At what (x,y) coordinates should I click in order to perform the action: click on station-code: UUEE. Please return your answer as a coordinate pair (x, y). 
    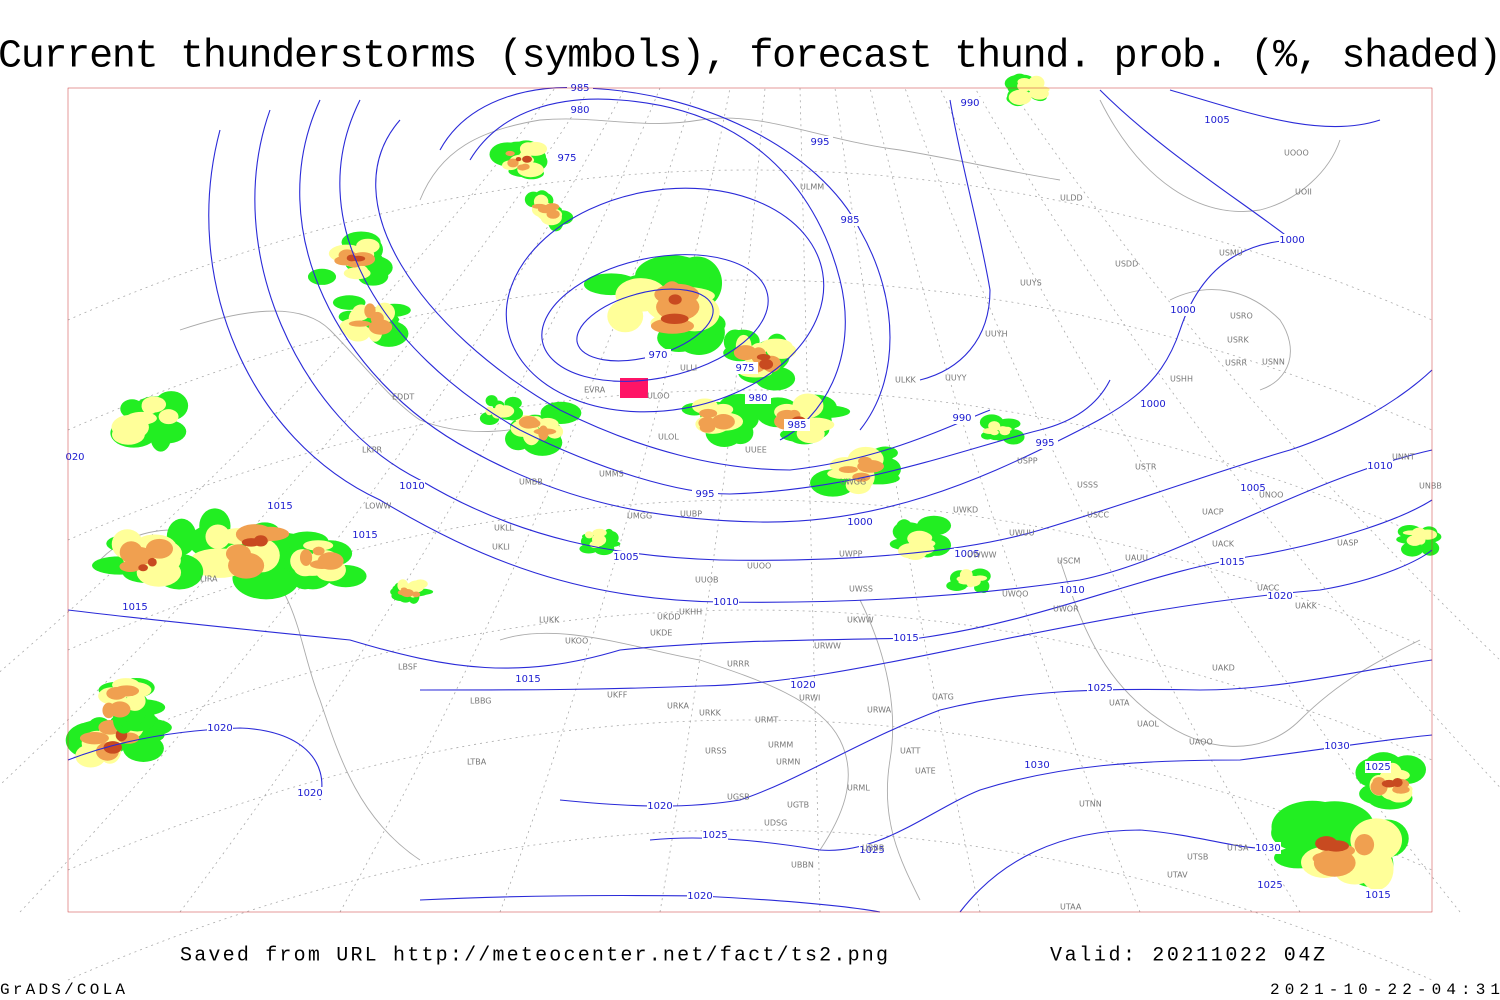
    Looking at the image, I should click on (756, 450).